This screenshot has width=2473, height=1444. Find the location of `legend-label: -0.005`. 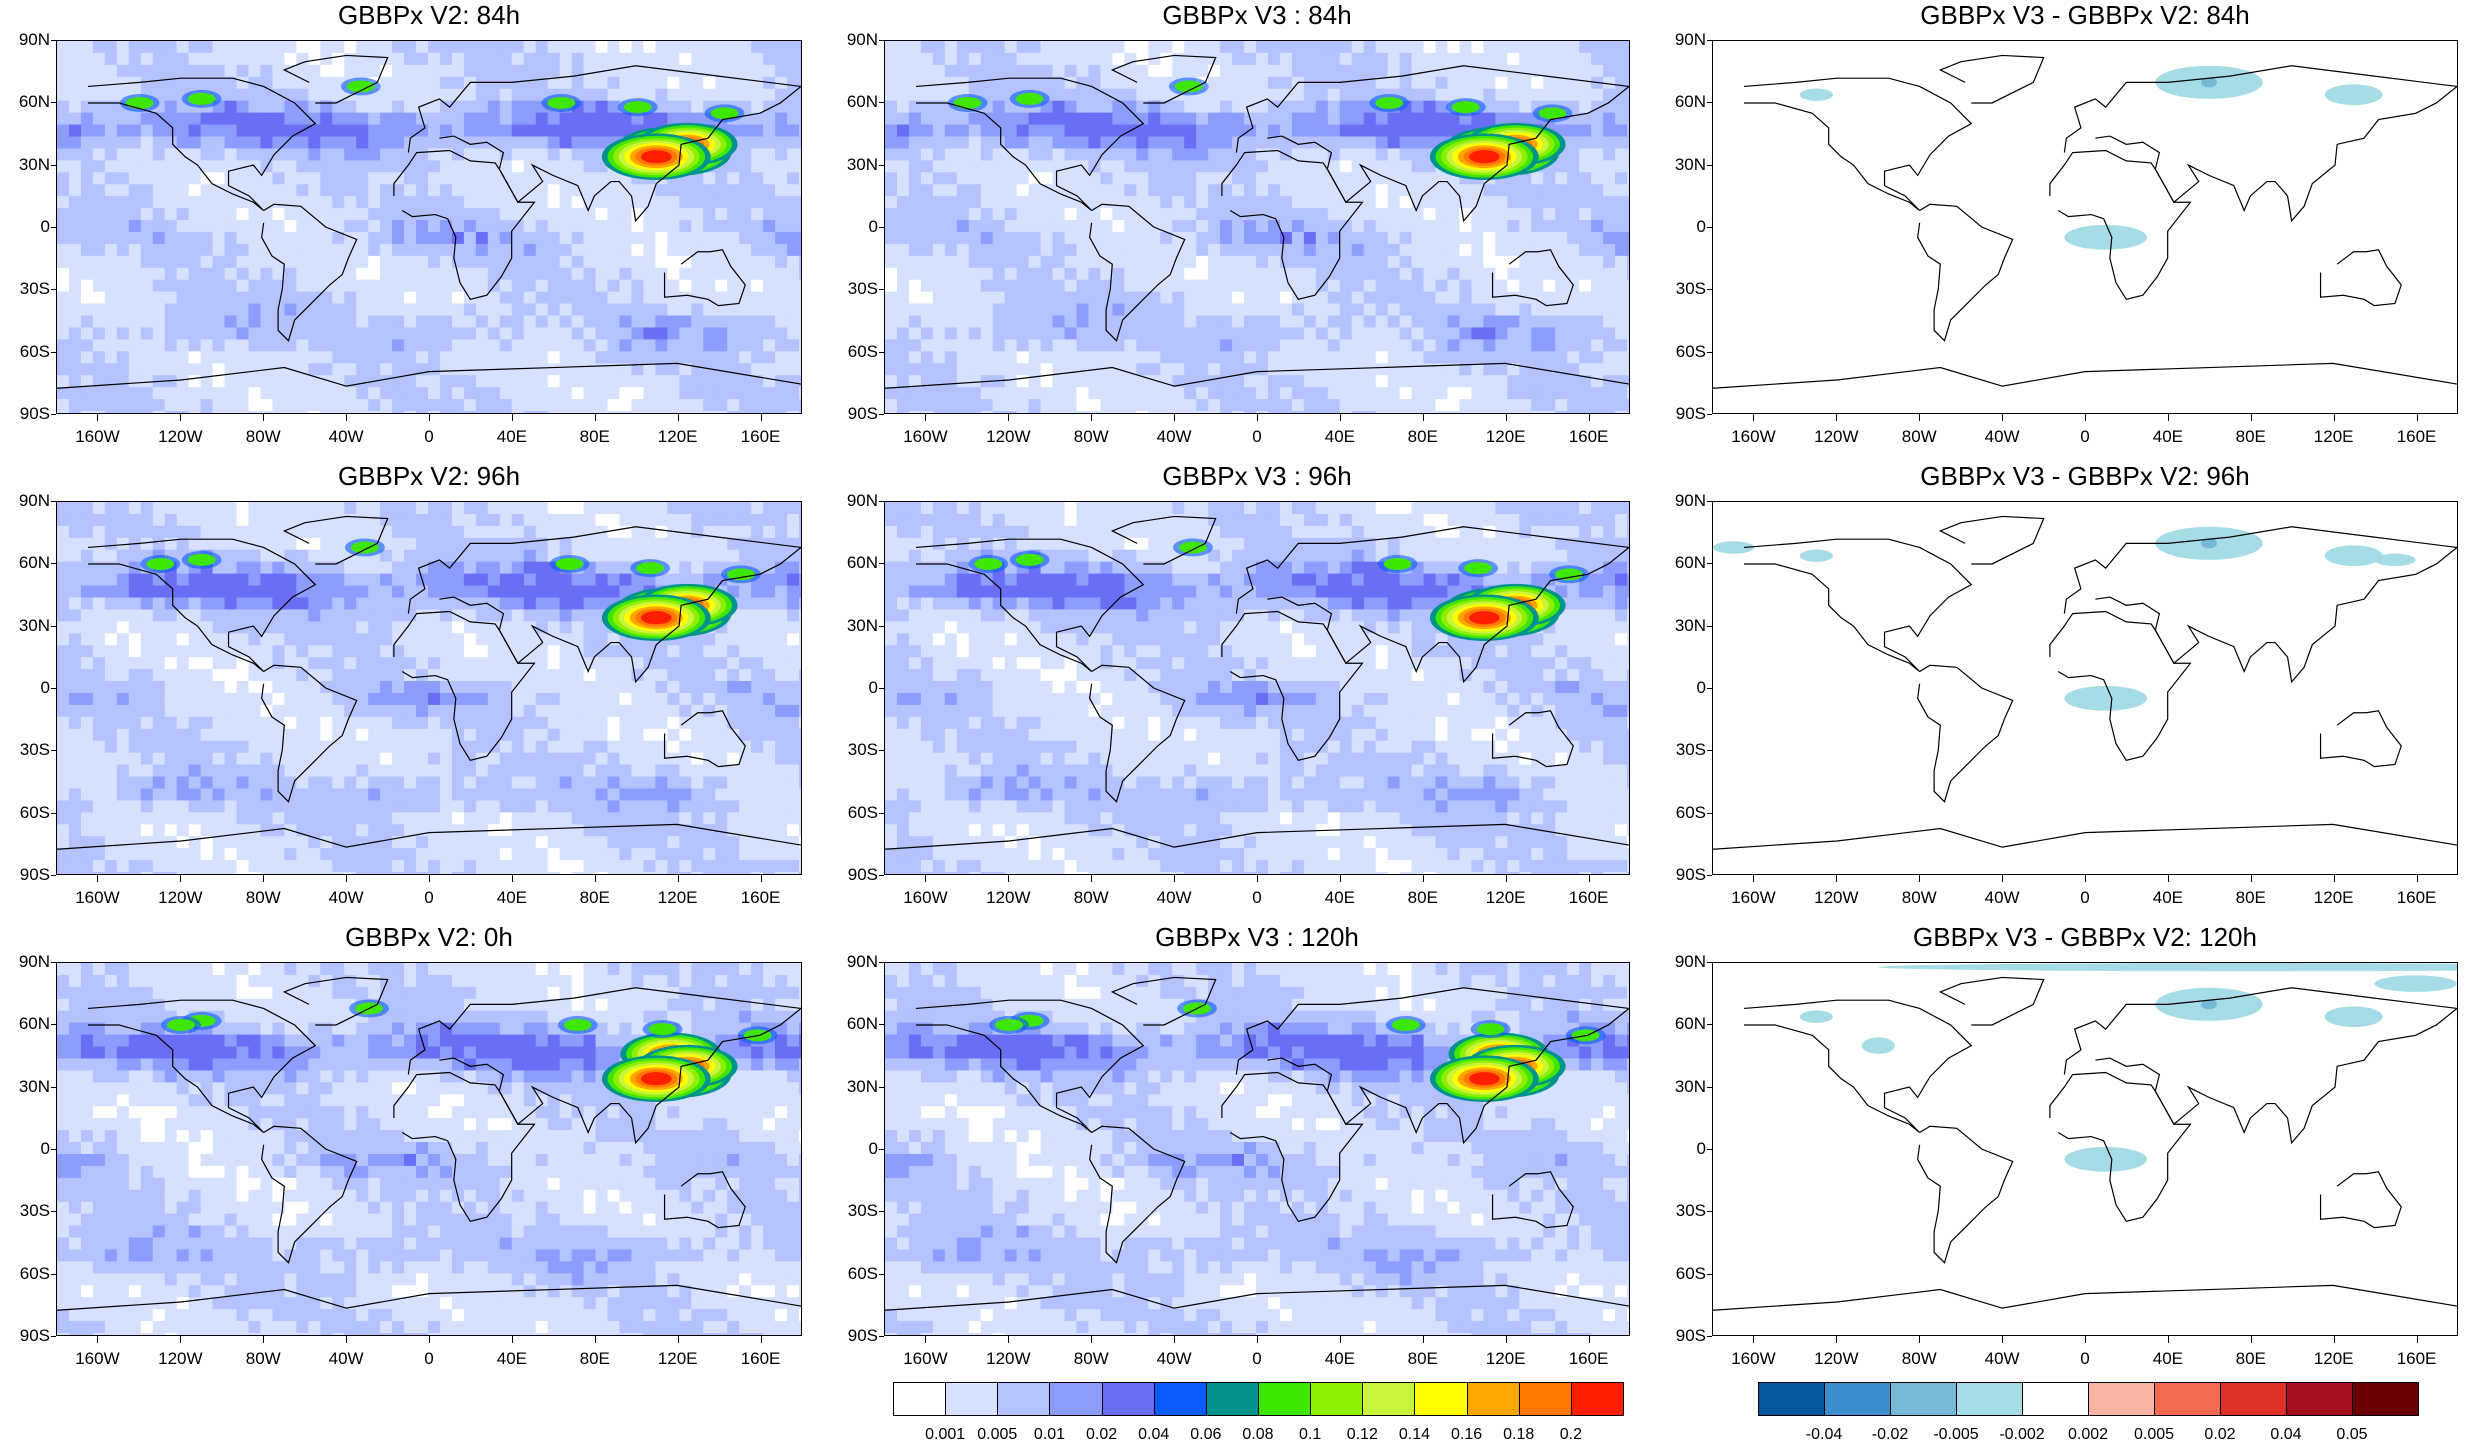

legend-label: -0.005 is located at coordinates (1956, 1435).